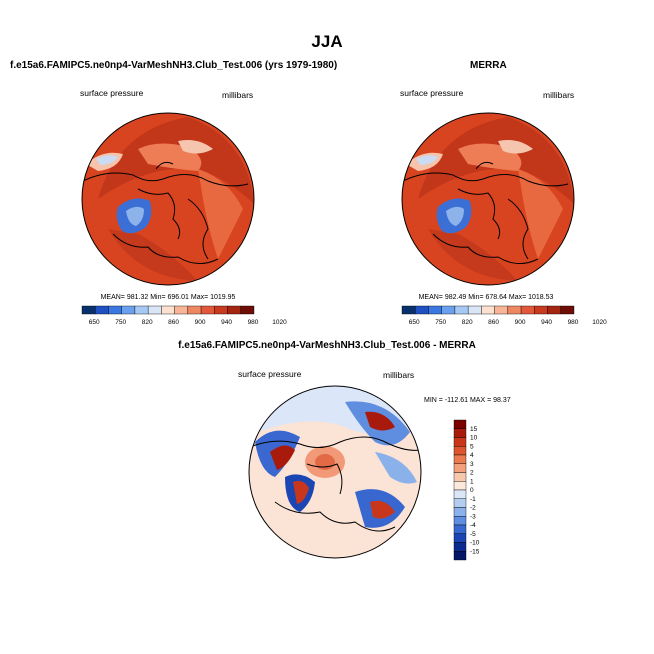 This screenshot has width=654, height=654. I want to click on panel1-stats: MEAN= 981.32 Min= 696.01 Max= 1019.95, so click(168, 297).